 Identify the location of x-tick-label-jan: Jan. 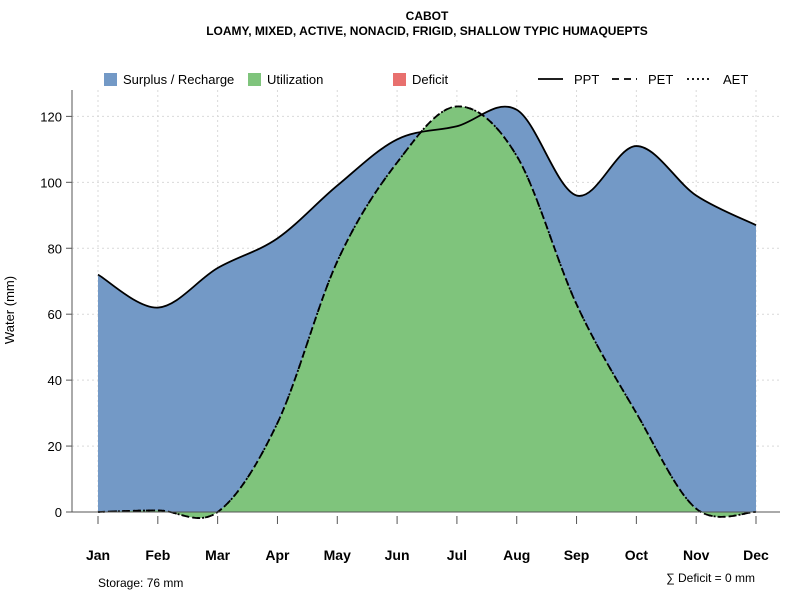
(98, 555).